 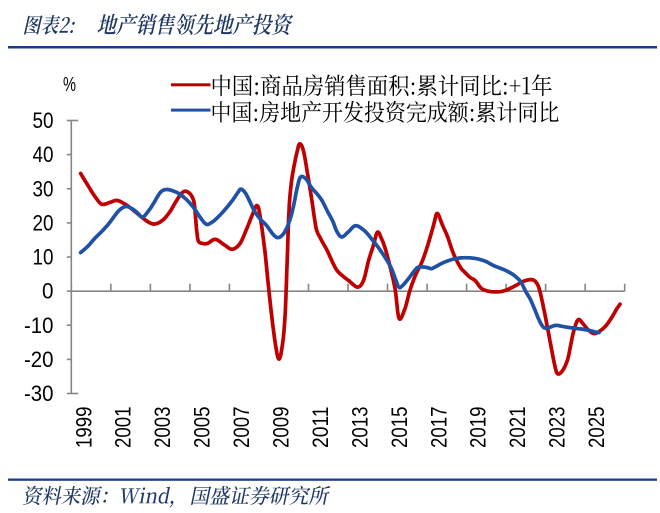 I want to click on svg-text: 2005, so click(x=202, y=428).